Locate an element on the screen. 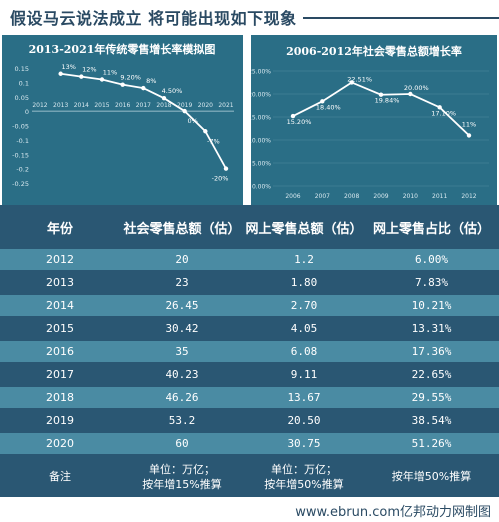  table-cell: 29.55% is located at coordinates (431, 397).